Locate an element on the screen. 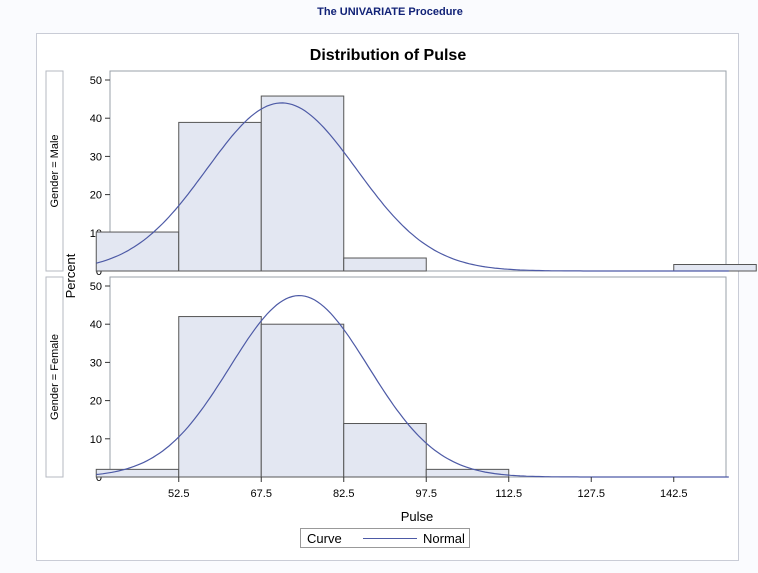 This screenshot has height=573, width=758. panel-label: Gender = Female is located at coordinates (55, 377).